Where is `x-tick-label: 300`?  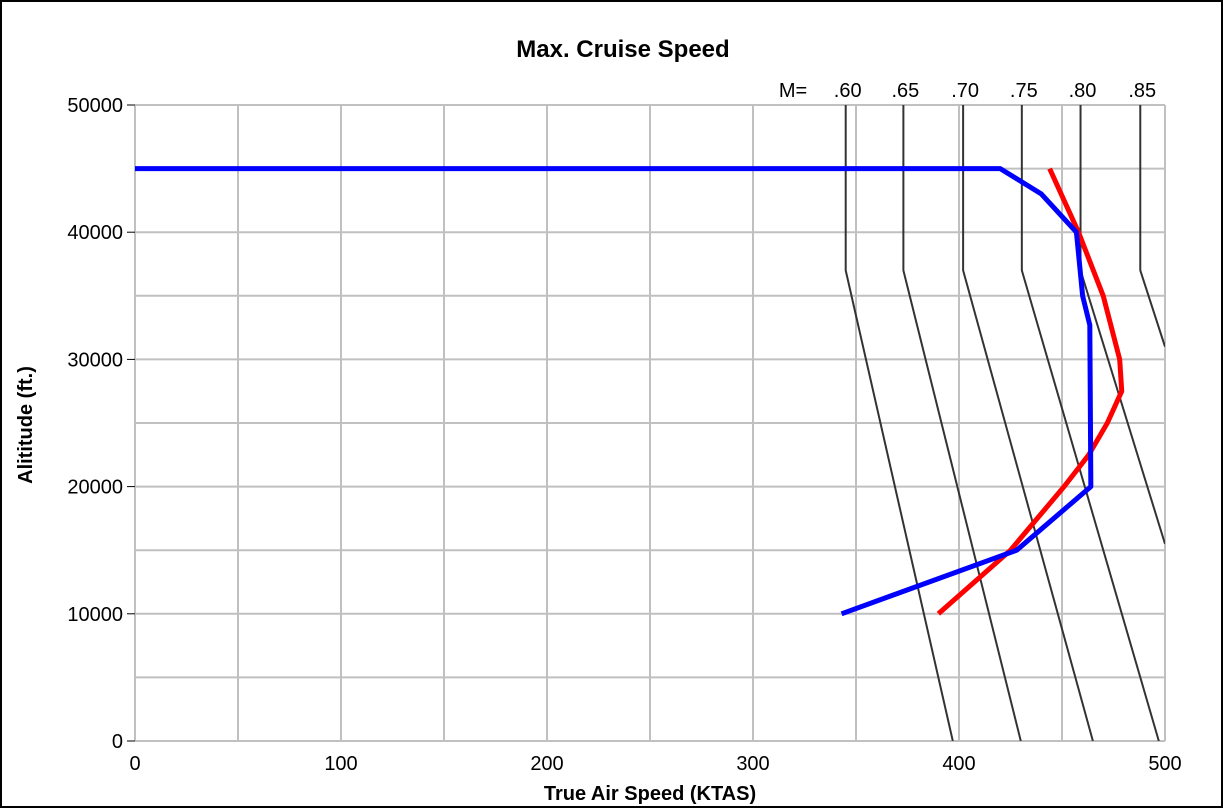 x-tick-label: 300 is located at coordinates (752, 764).